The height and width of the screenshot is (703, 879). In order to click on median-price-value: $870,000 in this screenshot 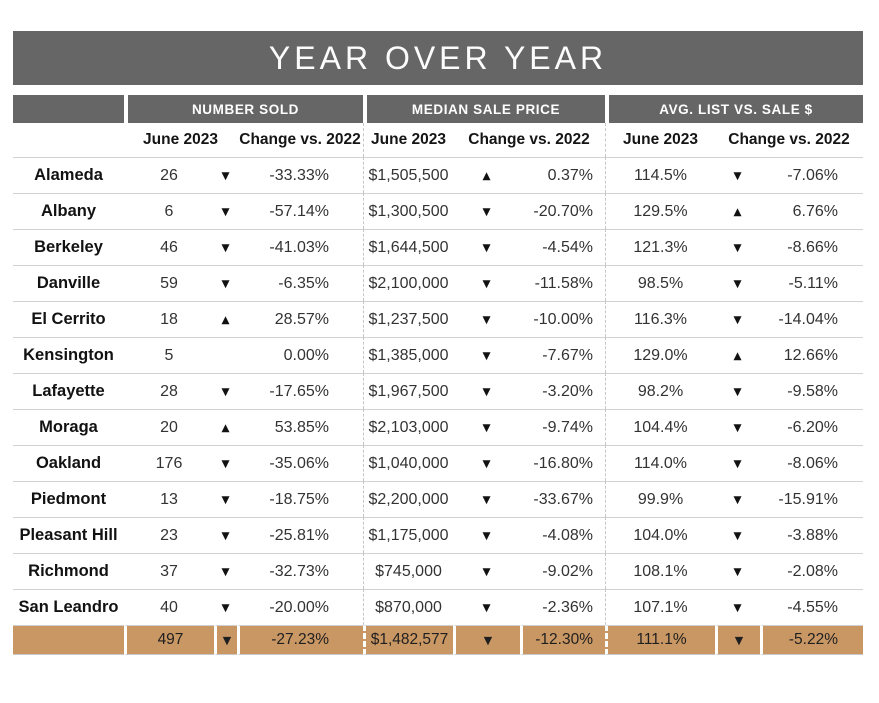, I will do `click(408, 607)`.